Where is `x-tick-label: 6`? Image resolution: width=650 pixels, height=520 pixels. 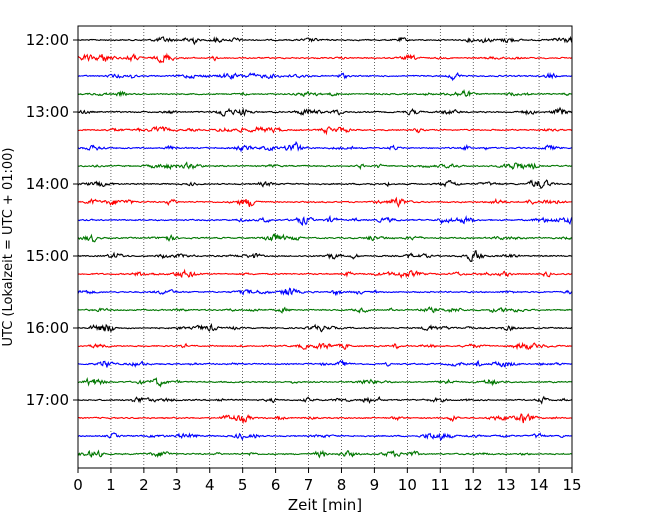 x-tick-label: 6 is located at coordinates (276, 485).